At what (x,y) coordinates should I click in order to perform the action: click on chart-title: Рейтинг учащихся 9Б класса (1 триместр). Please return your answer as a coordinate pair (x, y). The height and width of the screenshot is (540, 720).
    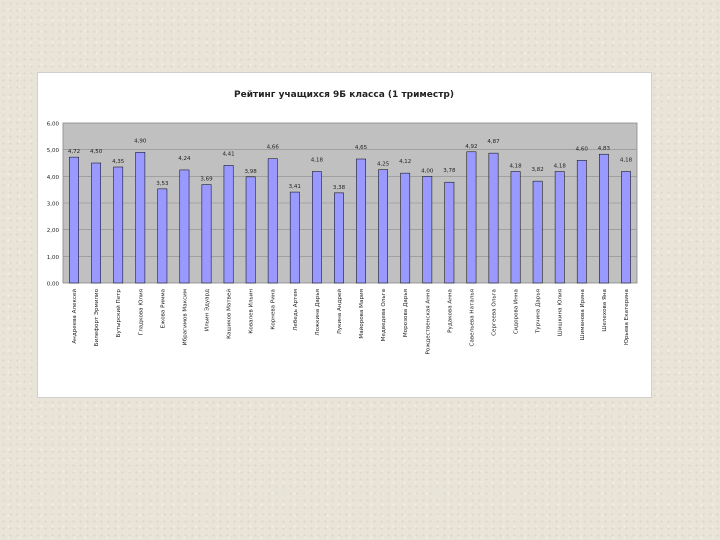
    Looking at the image, I should click on (344, 95).